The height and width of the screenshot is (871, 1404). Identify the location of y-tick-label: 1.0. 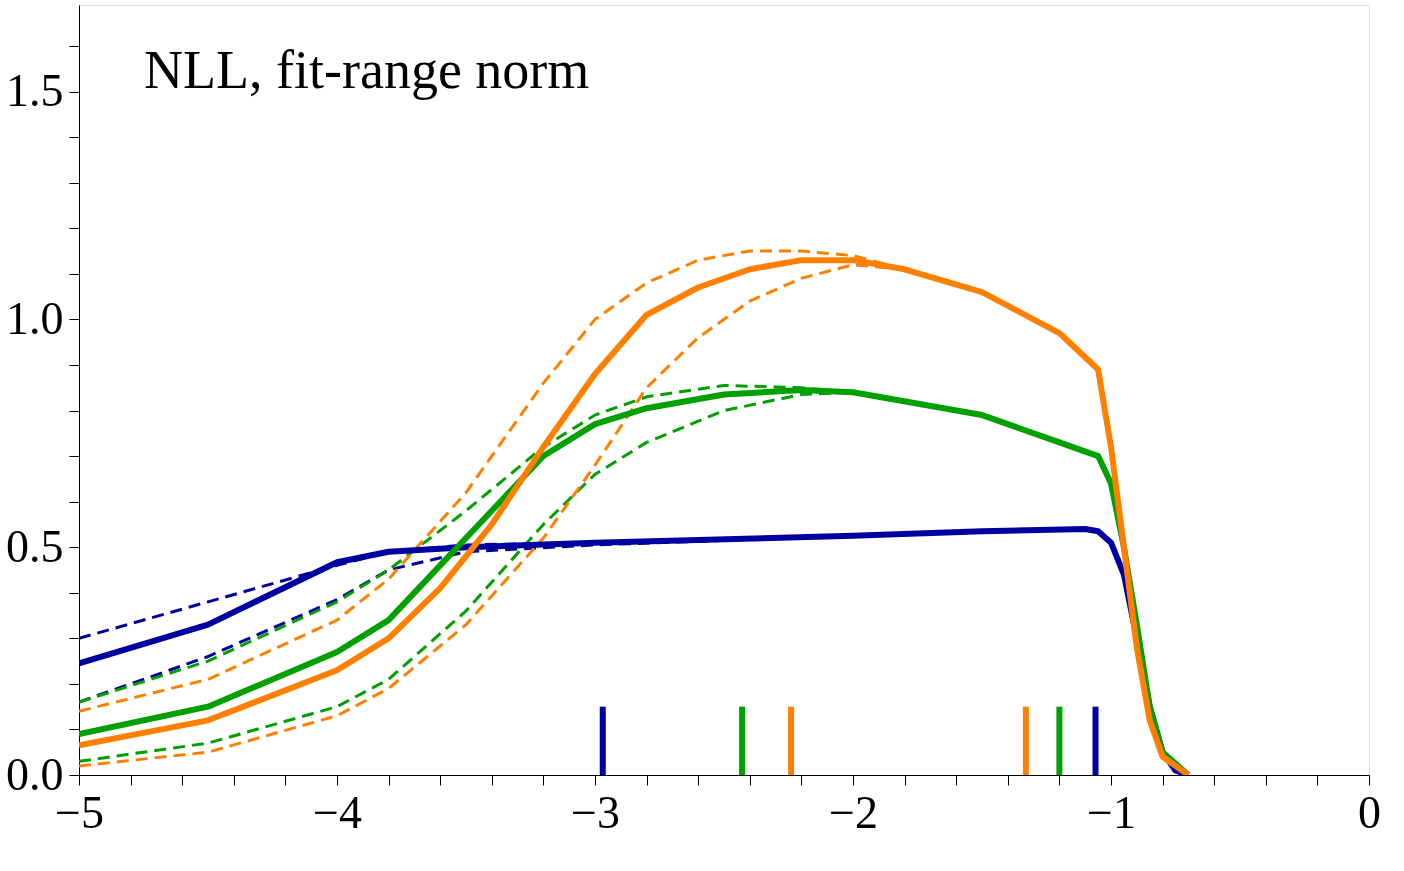
(35, 318).